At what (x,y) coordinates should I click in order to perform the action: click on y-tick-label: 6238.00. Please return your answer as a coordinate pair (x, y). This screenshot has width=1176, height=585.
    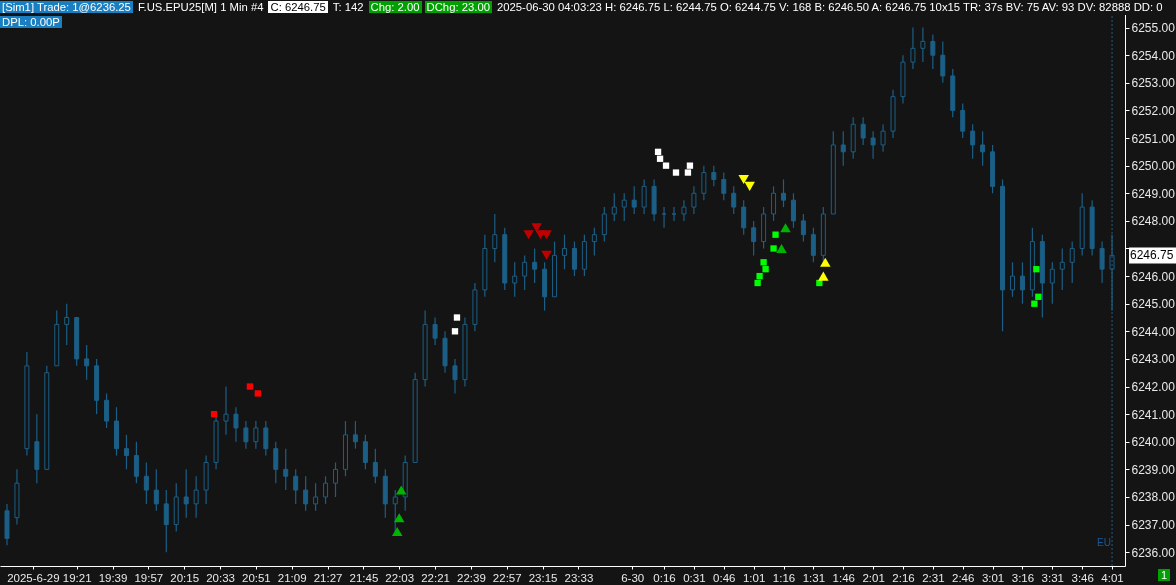
    Looking at the image, I should click on (1153, 497).